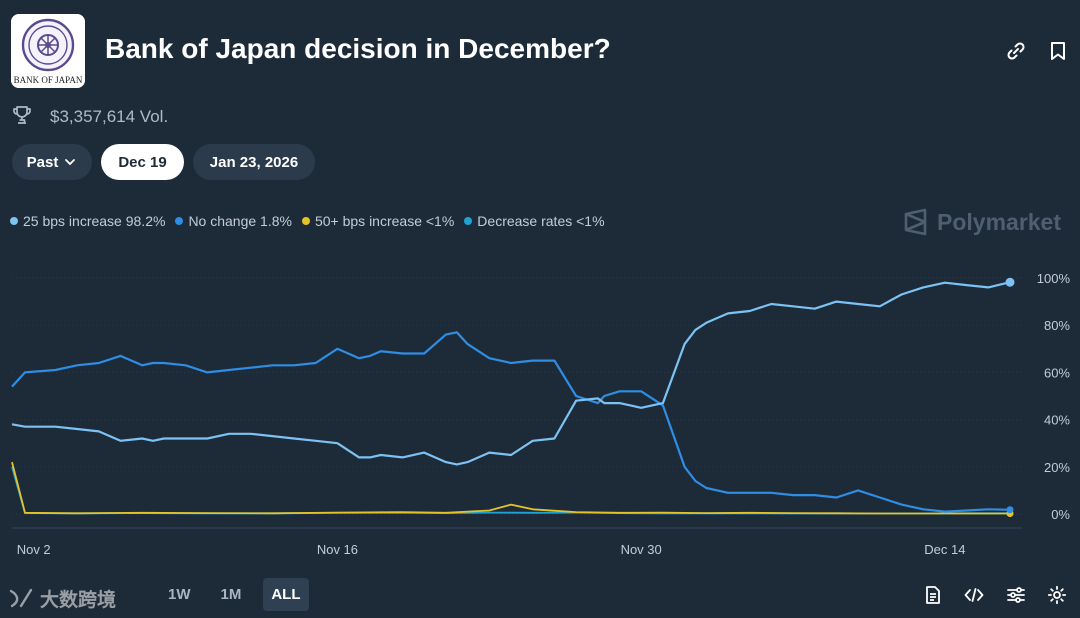 The image size is (1080, 618). I want to click on date-chip-jan-23: Jan 23, 2026, so click(254, 162).